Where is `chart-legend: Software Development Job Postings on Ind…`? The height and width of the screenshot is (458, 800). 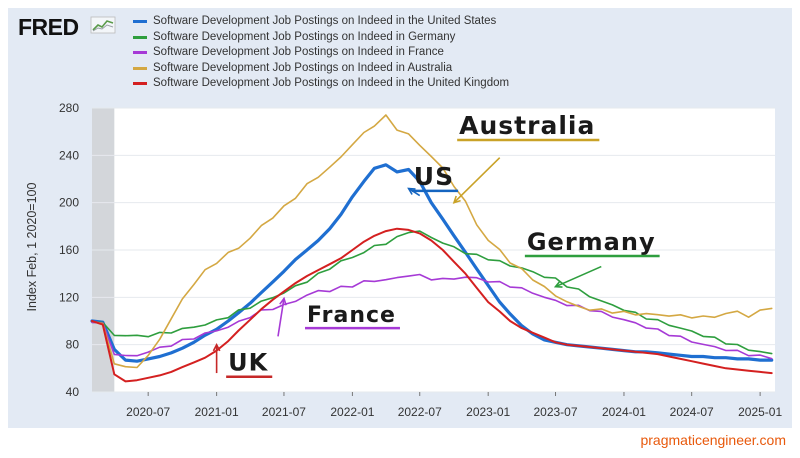 chart-legend: Software Development Job Postings on Ind… is located at coordinates (321, 53).